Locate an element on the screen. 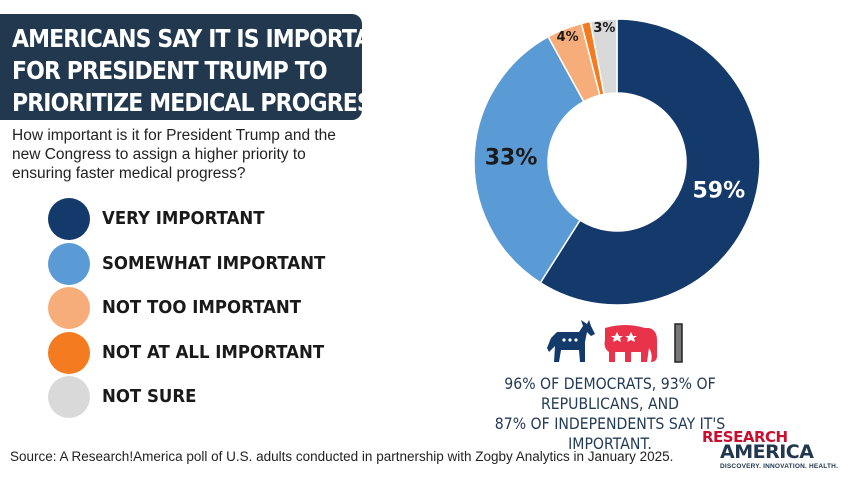  legend-label: NOT SURE is located at coordinates (149, 396).